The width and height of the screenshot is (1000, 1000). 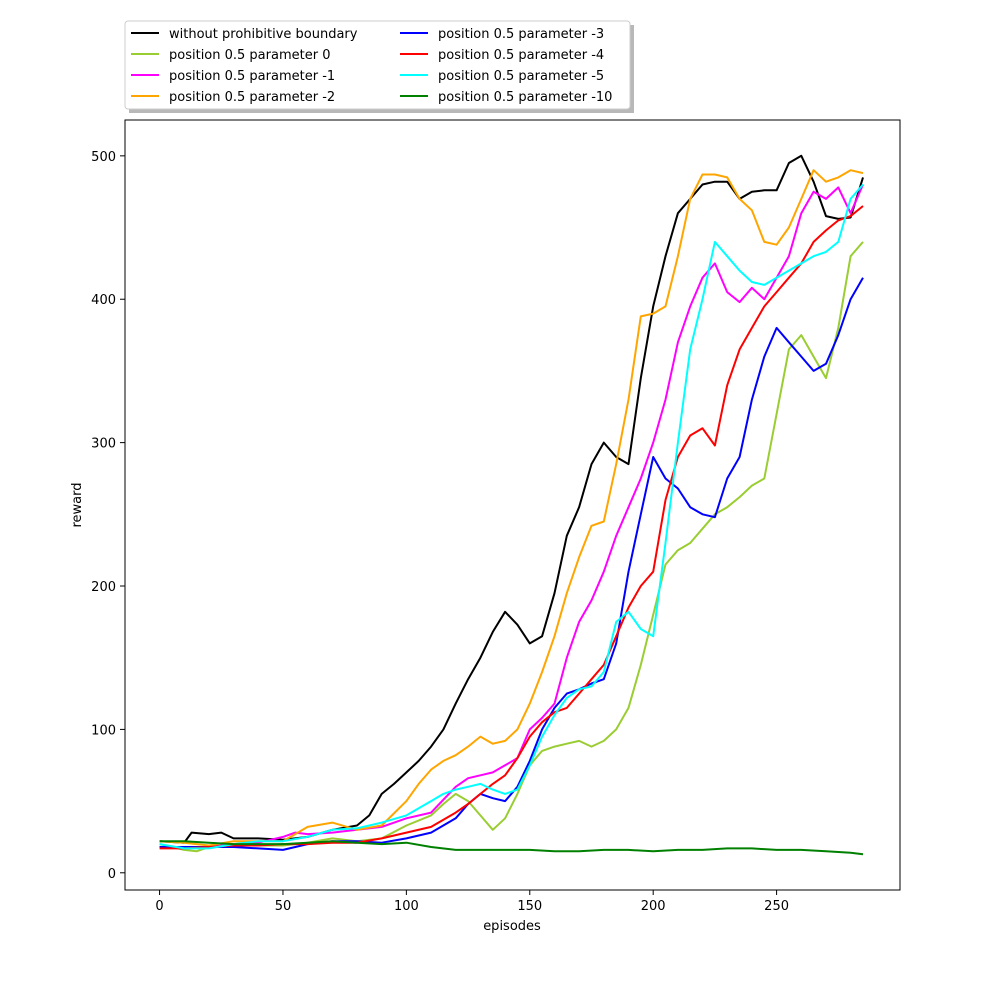 I want to click on y-tick-label: 0, so click(x=112, y=874).